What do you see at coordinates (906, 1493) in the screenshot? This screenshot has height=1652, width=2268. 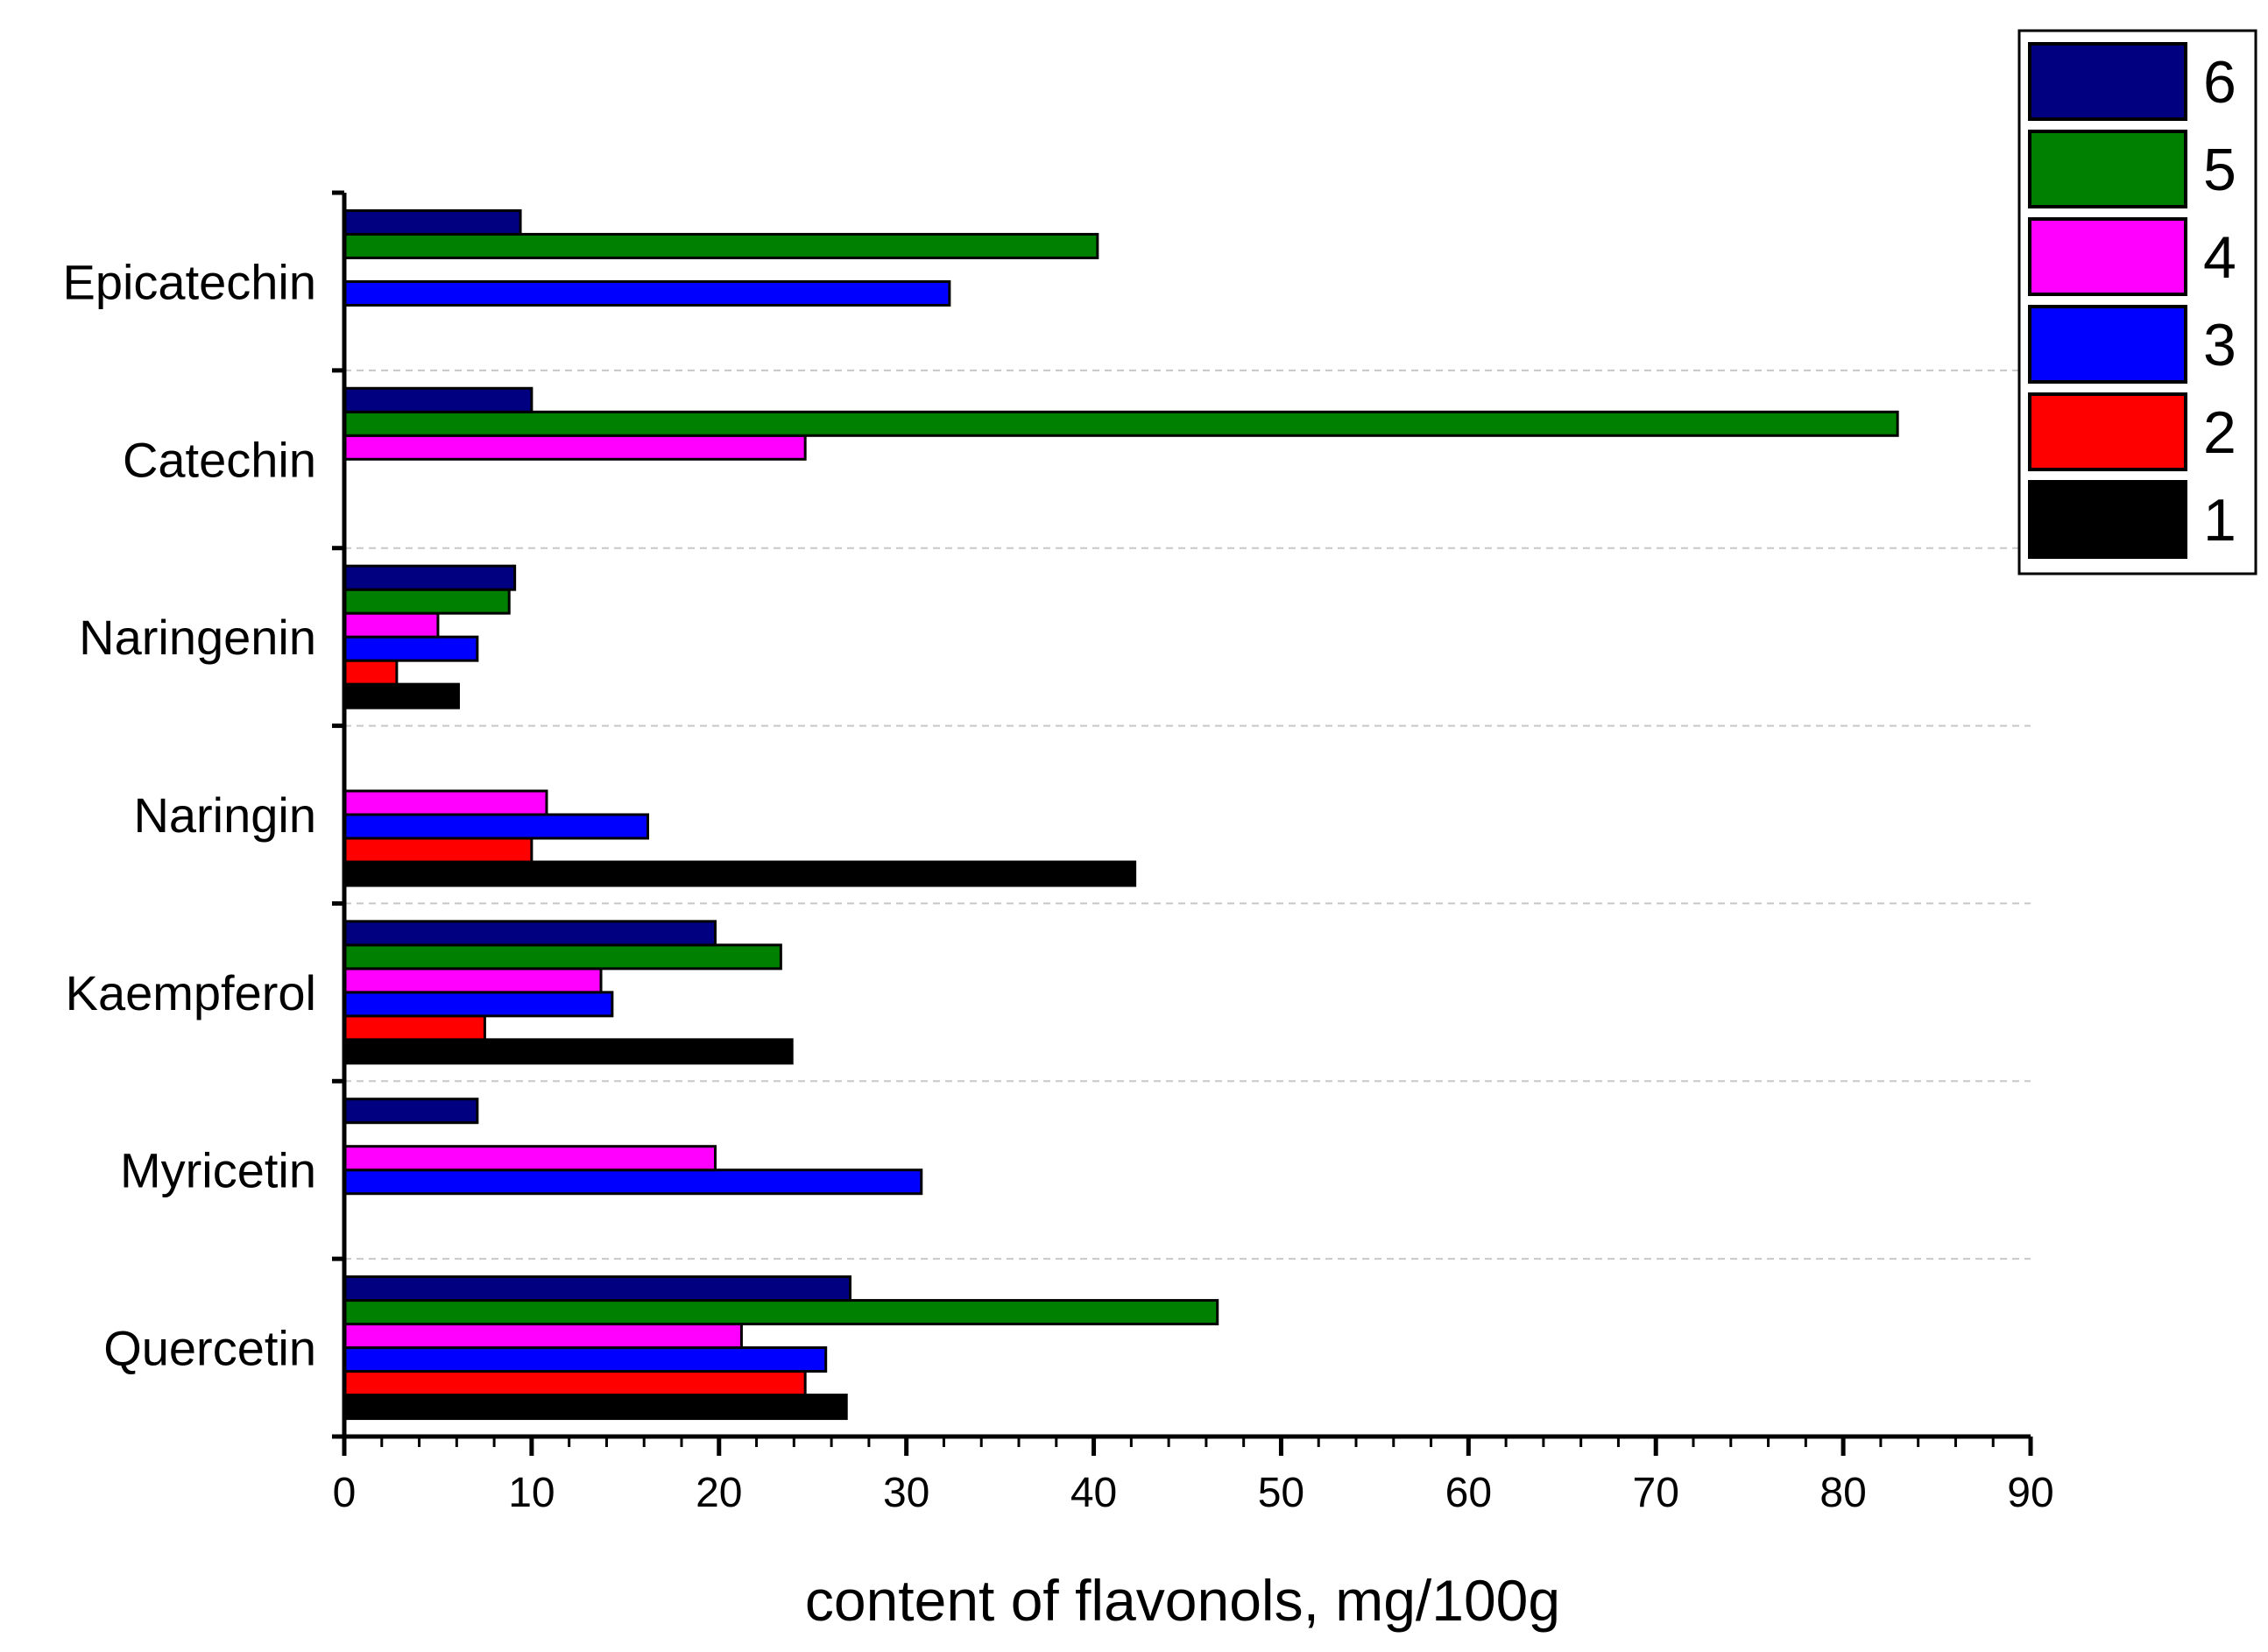 I see `x-tick-label: 30` at bounding box center [906, 1493].